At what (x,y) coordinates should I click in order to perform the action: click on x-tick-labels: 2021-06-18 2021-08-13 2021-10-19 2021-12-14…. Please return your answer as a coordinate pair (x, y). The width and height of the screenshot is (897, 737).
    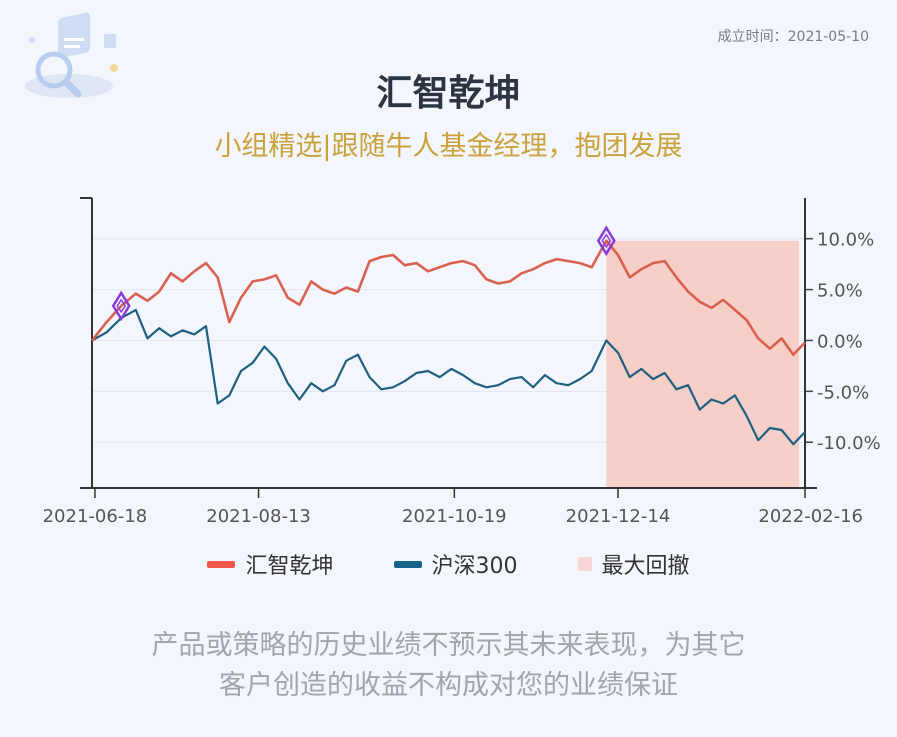
    Looking at the image, I should click on (453, 516).